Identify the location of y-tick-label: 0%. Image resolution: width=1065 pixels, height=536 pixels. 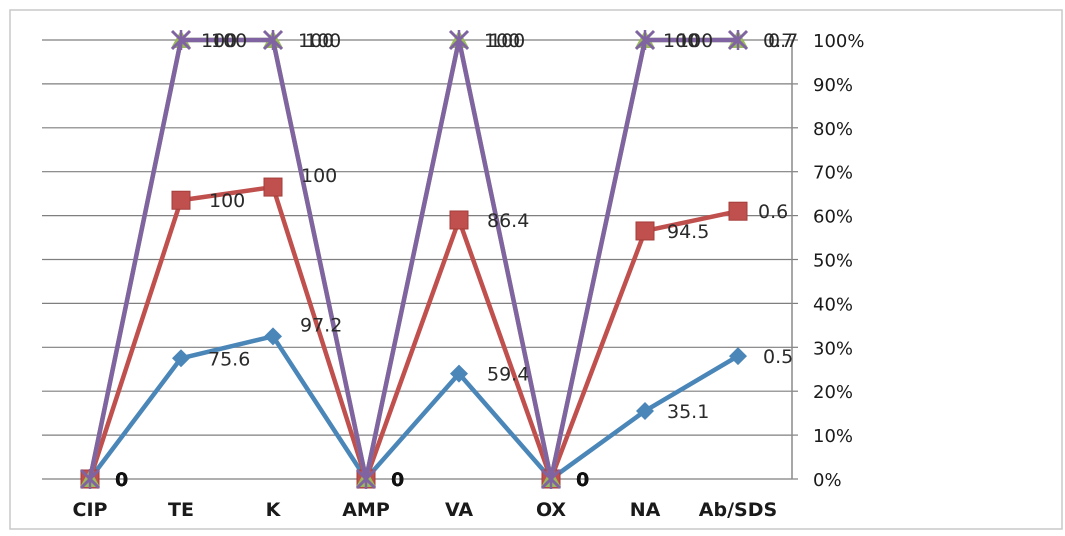
(827, 480).